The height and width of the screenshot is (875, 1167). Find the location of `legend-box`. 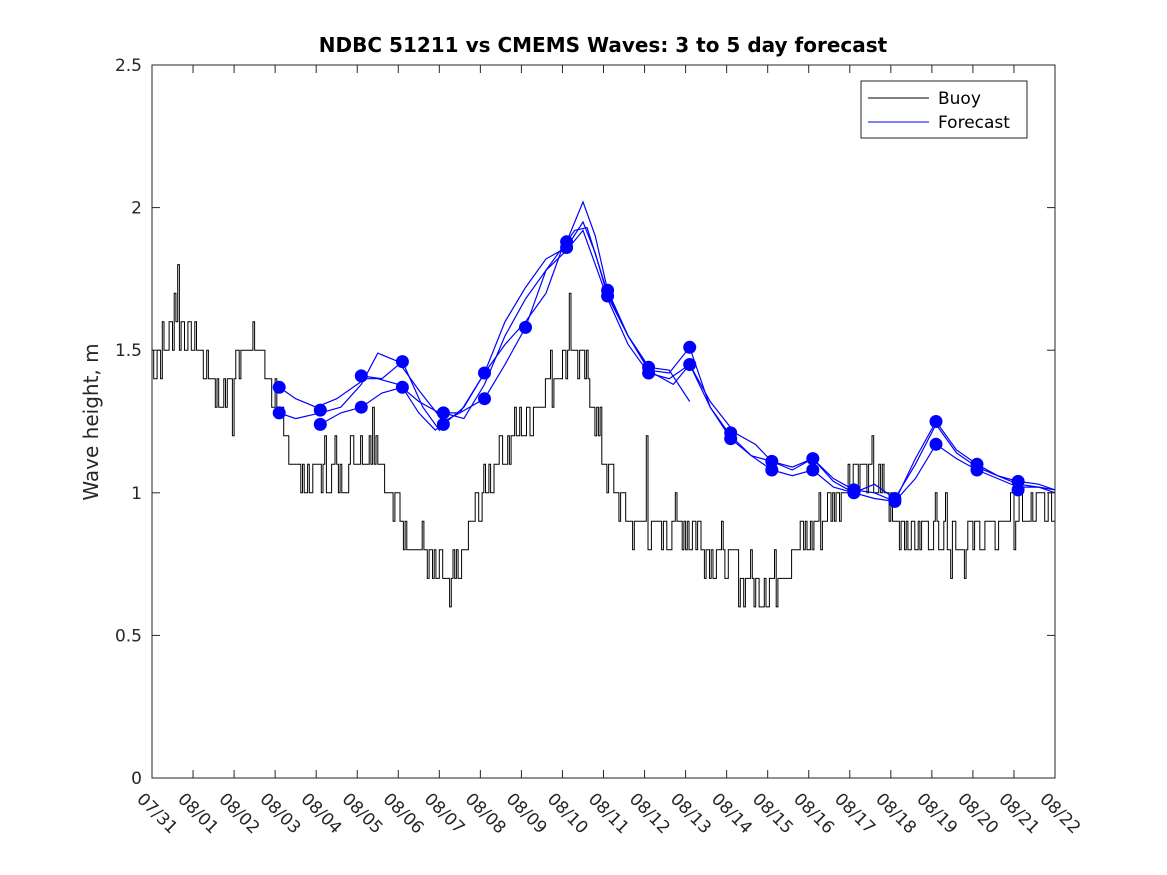

legend-box is located at coordinates (944, 109).